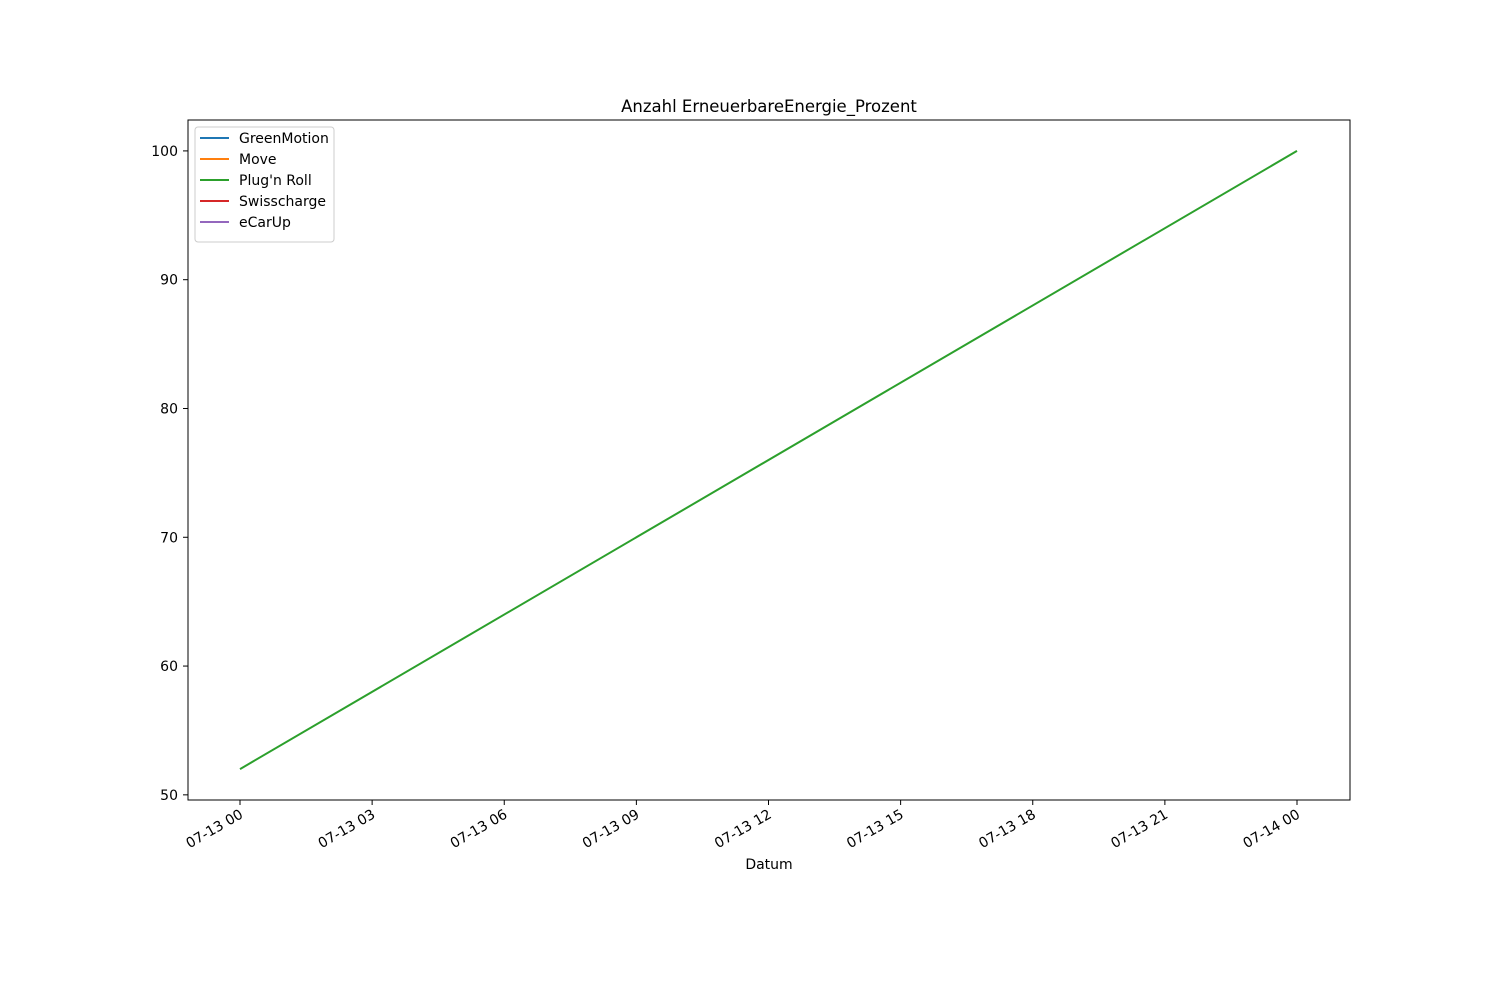  Describe the element at coordinates (258, 160) in the screenshot. I see `legend-label: Move` at that location.